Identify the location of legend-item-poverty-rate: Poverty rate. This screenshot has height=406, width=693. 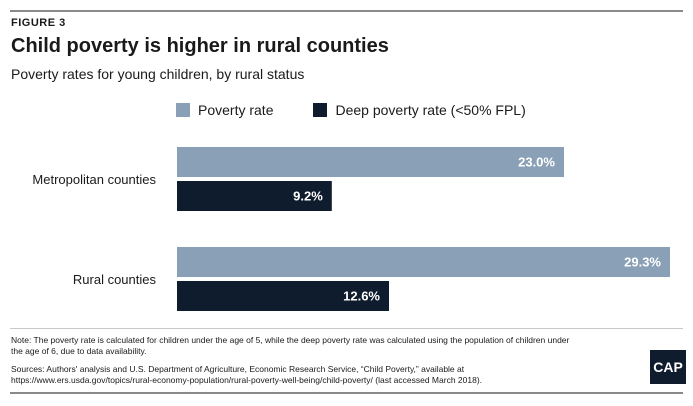
(224, 110).